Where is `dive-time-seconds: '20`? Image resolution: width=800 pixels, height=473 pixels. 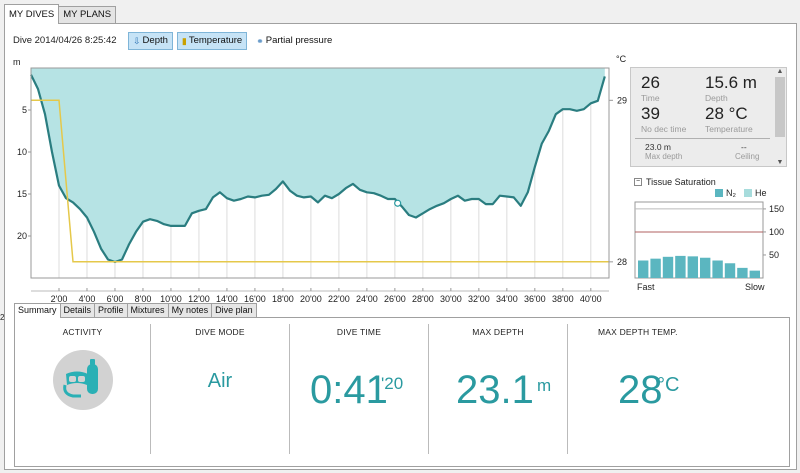 dive-time-seconds: '20 is located at coordinates (392, 383).